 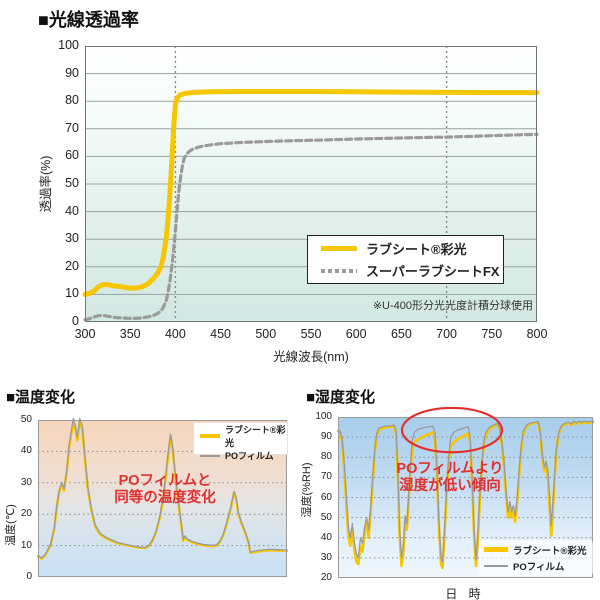 What do you see at coordinates (433, 271) in the screenshot?
I see `super-rabusheet-fx-legend-label: スーパーラブシートFX` at bounding box center [433, 271].